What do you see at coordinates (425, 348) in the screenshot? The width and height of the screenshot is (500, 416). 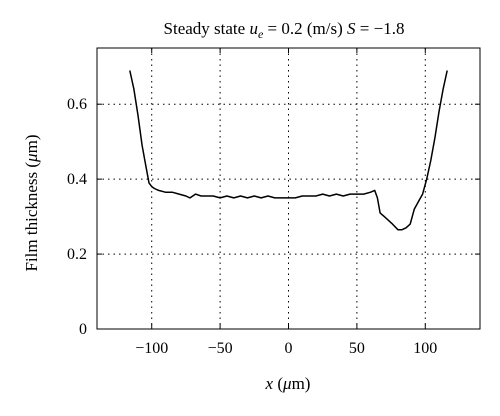 I see `x-tick-label: 100` at bounding box center [425, 348].